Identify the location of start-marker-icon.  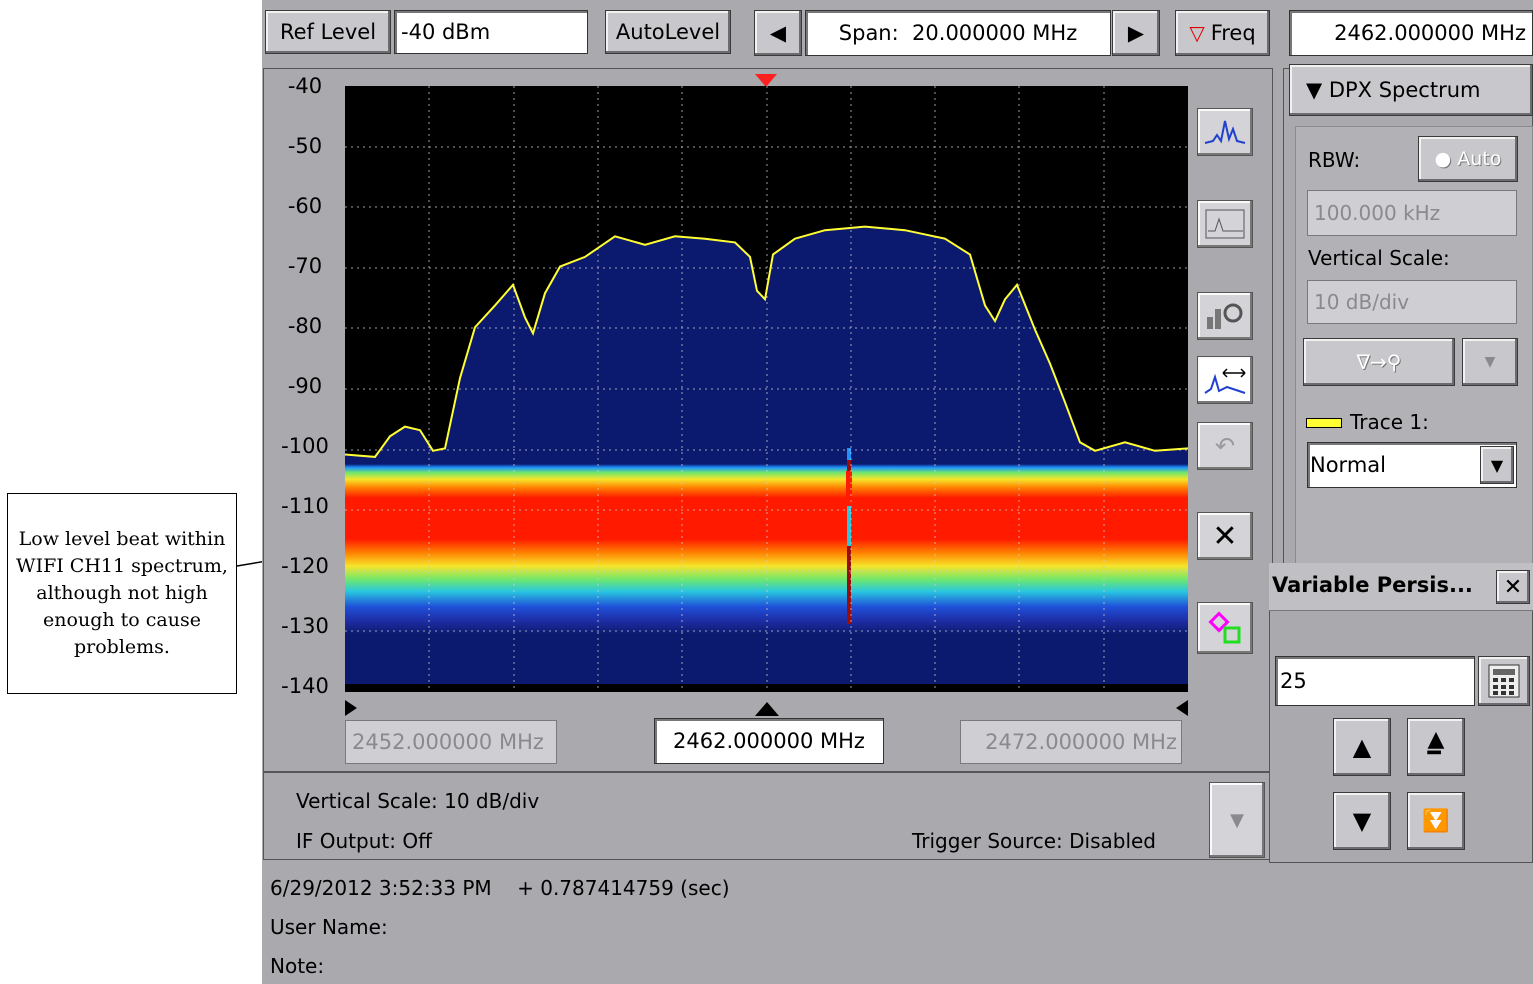
(351, 708).